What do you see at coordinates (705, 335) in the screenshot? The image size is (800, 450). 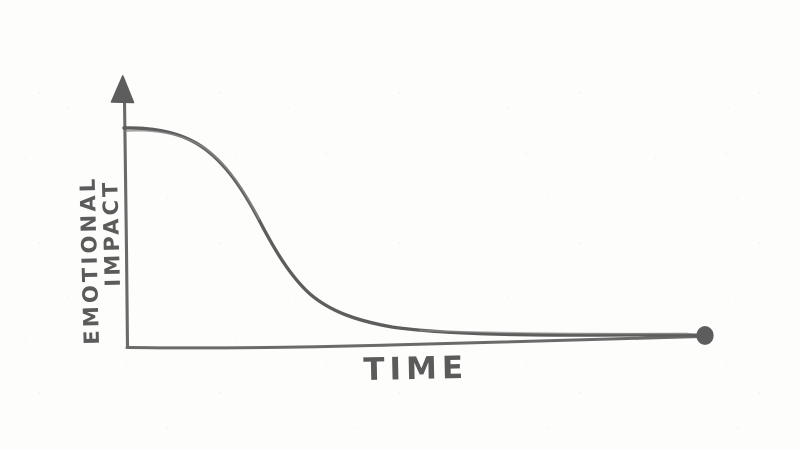 I see `curve-endpoint-dot` at bounding box center [705, 335].